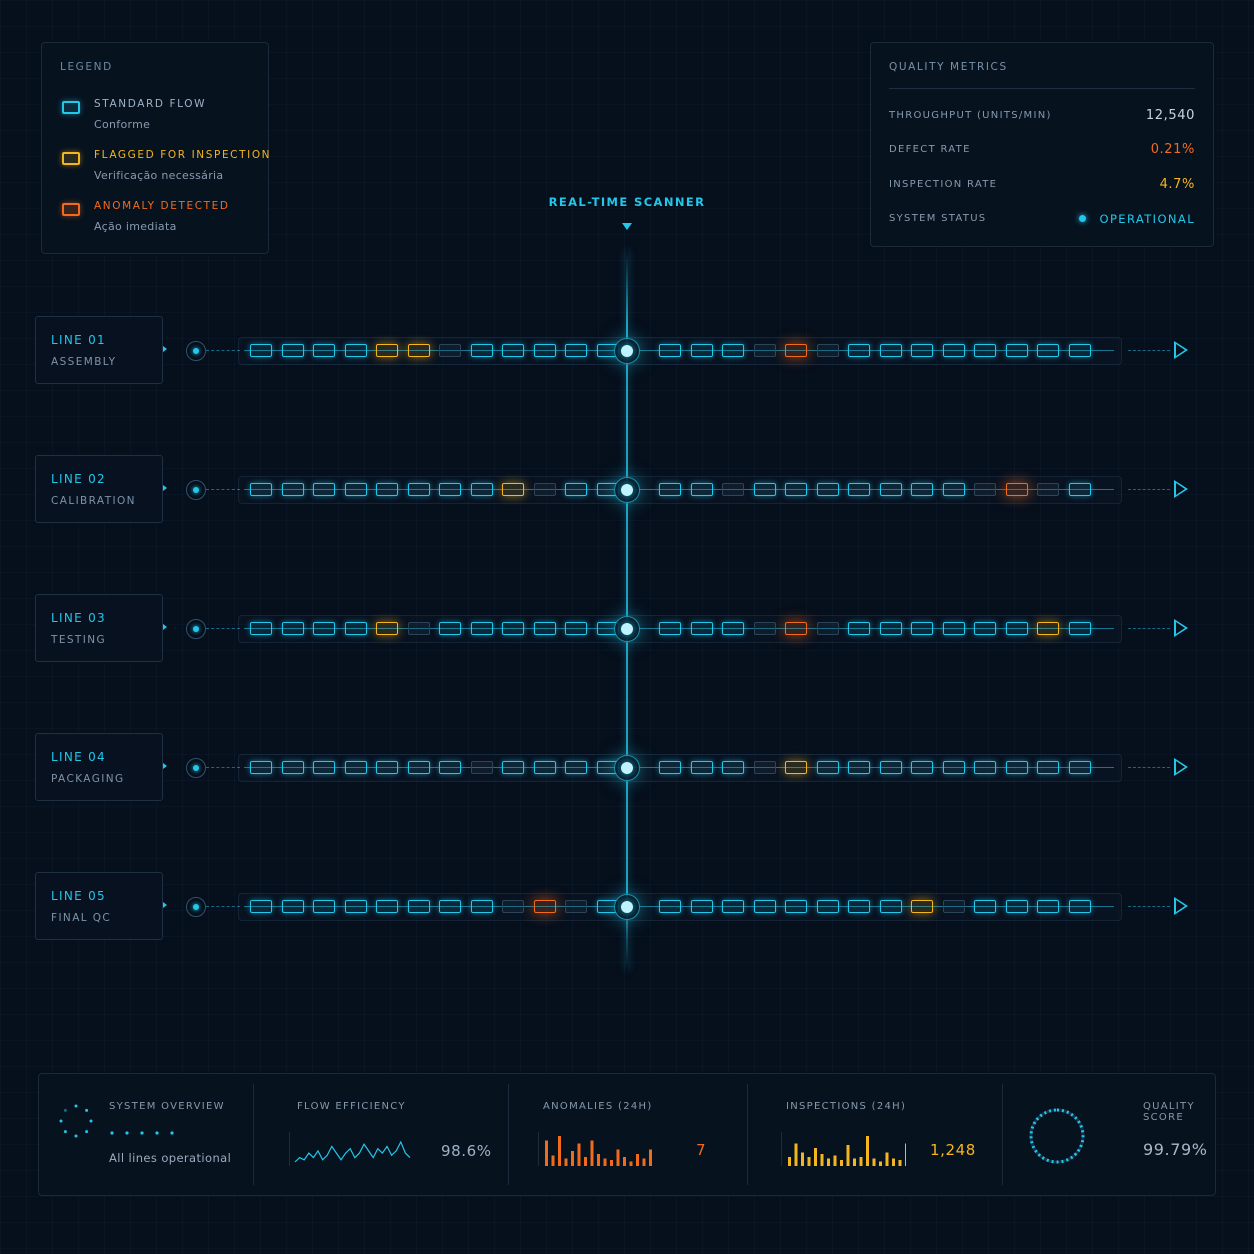 This screenshot has height=1254, width=1254. I want to click on line-label-1: LINE 01 ASSEMBLY, so click(101, 350).